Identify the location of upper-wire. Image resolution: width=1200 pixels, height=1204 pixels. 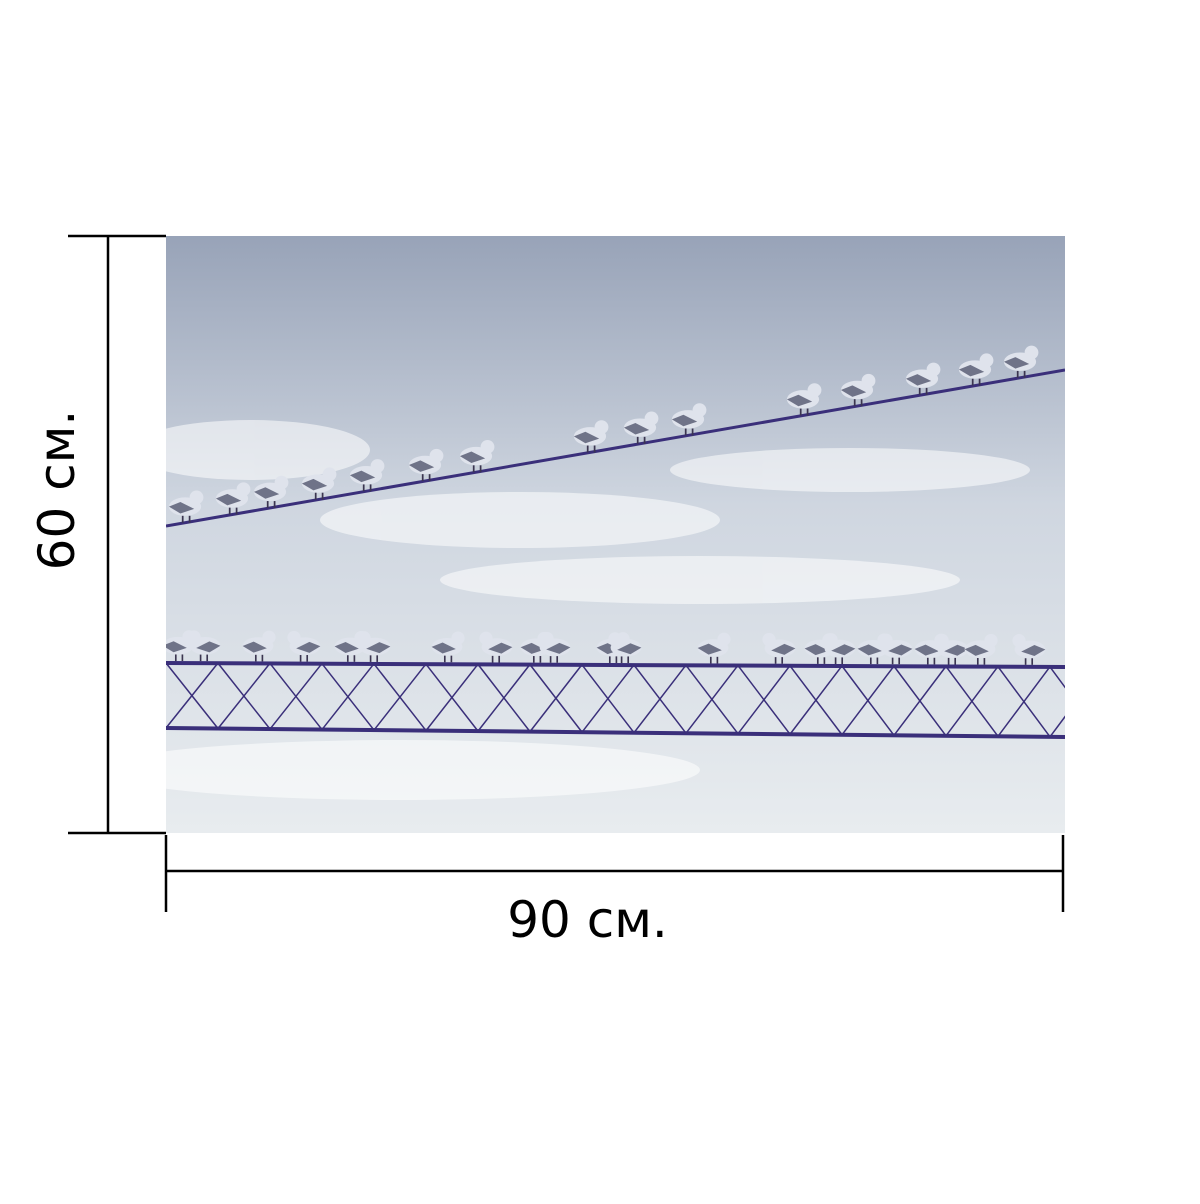
(615, 448).